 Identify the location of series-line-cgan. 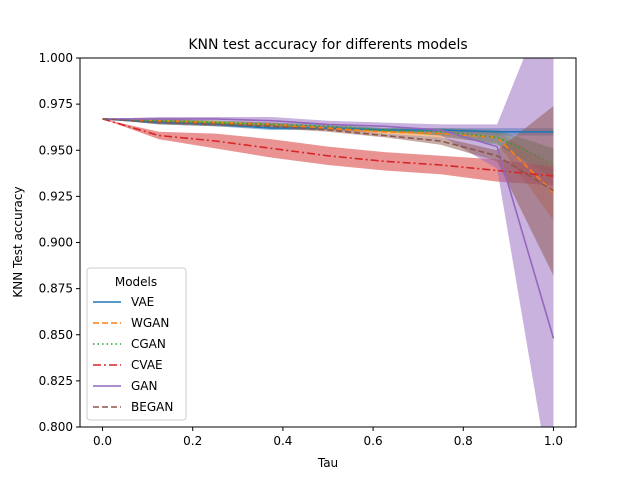
(328, 141).